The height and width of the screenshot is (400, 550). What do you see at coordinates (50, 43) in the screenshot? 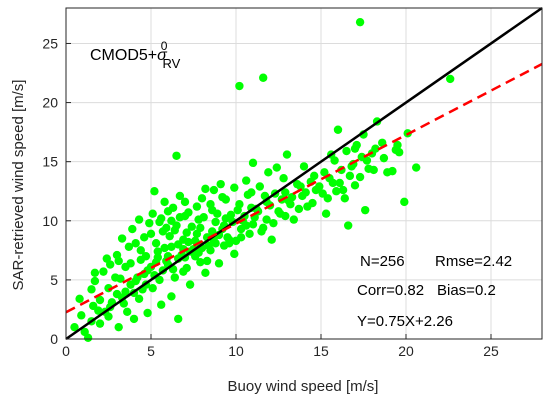
I see `y-tick-label: 25` at bounding box center [50, 43].